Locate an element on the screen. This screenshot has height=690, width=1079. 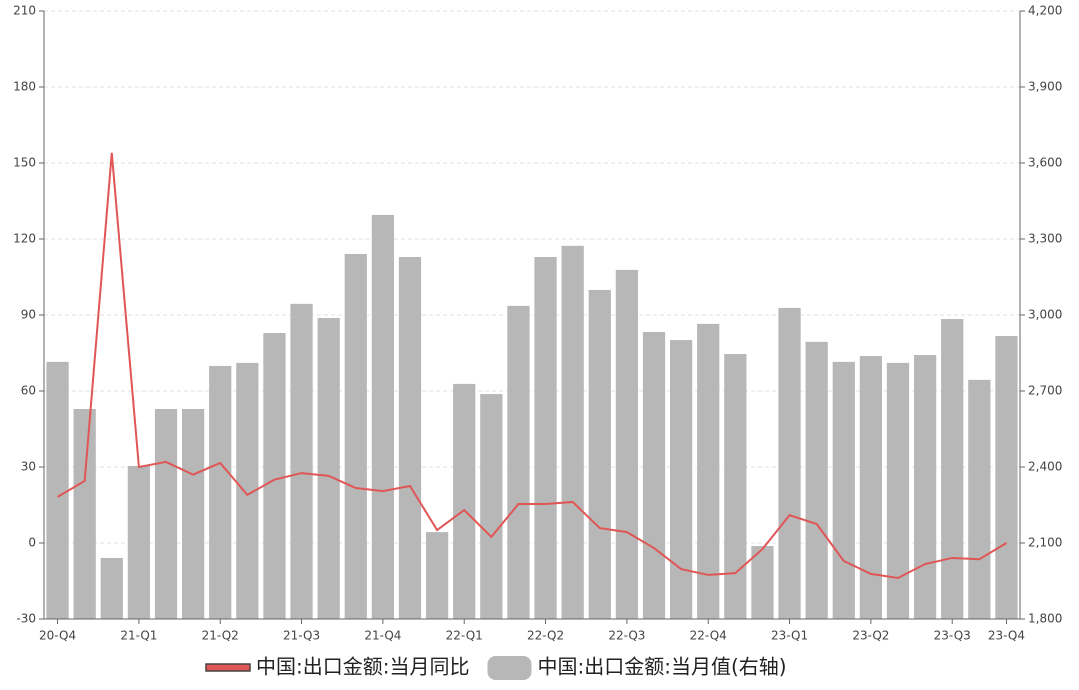
y-tick-label: 0 is located at coordinates (32, 543).